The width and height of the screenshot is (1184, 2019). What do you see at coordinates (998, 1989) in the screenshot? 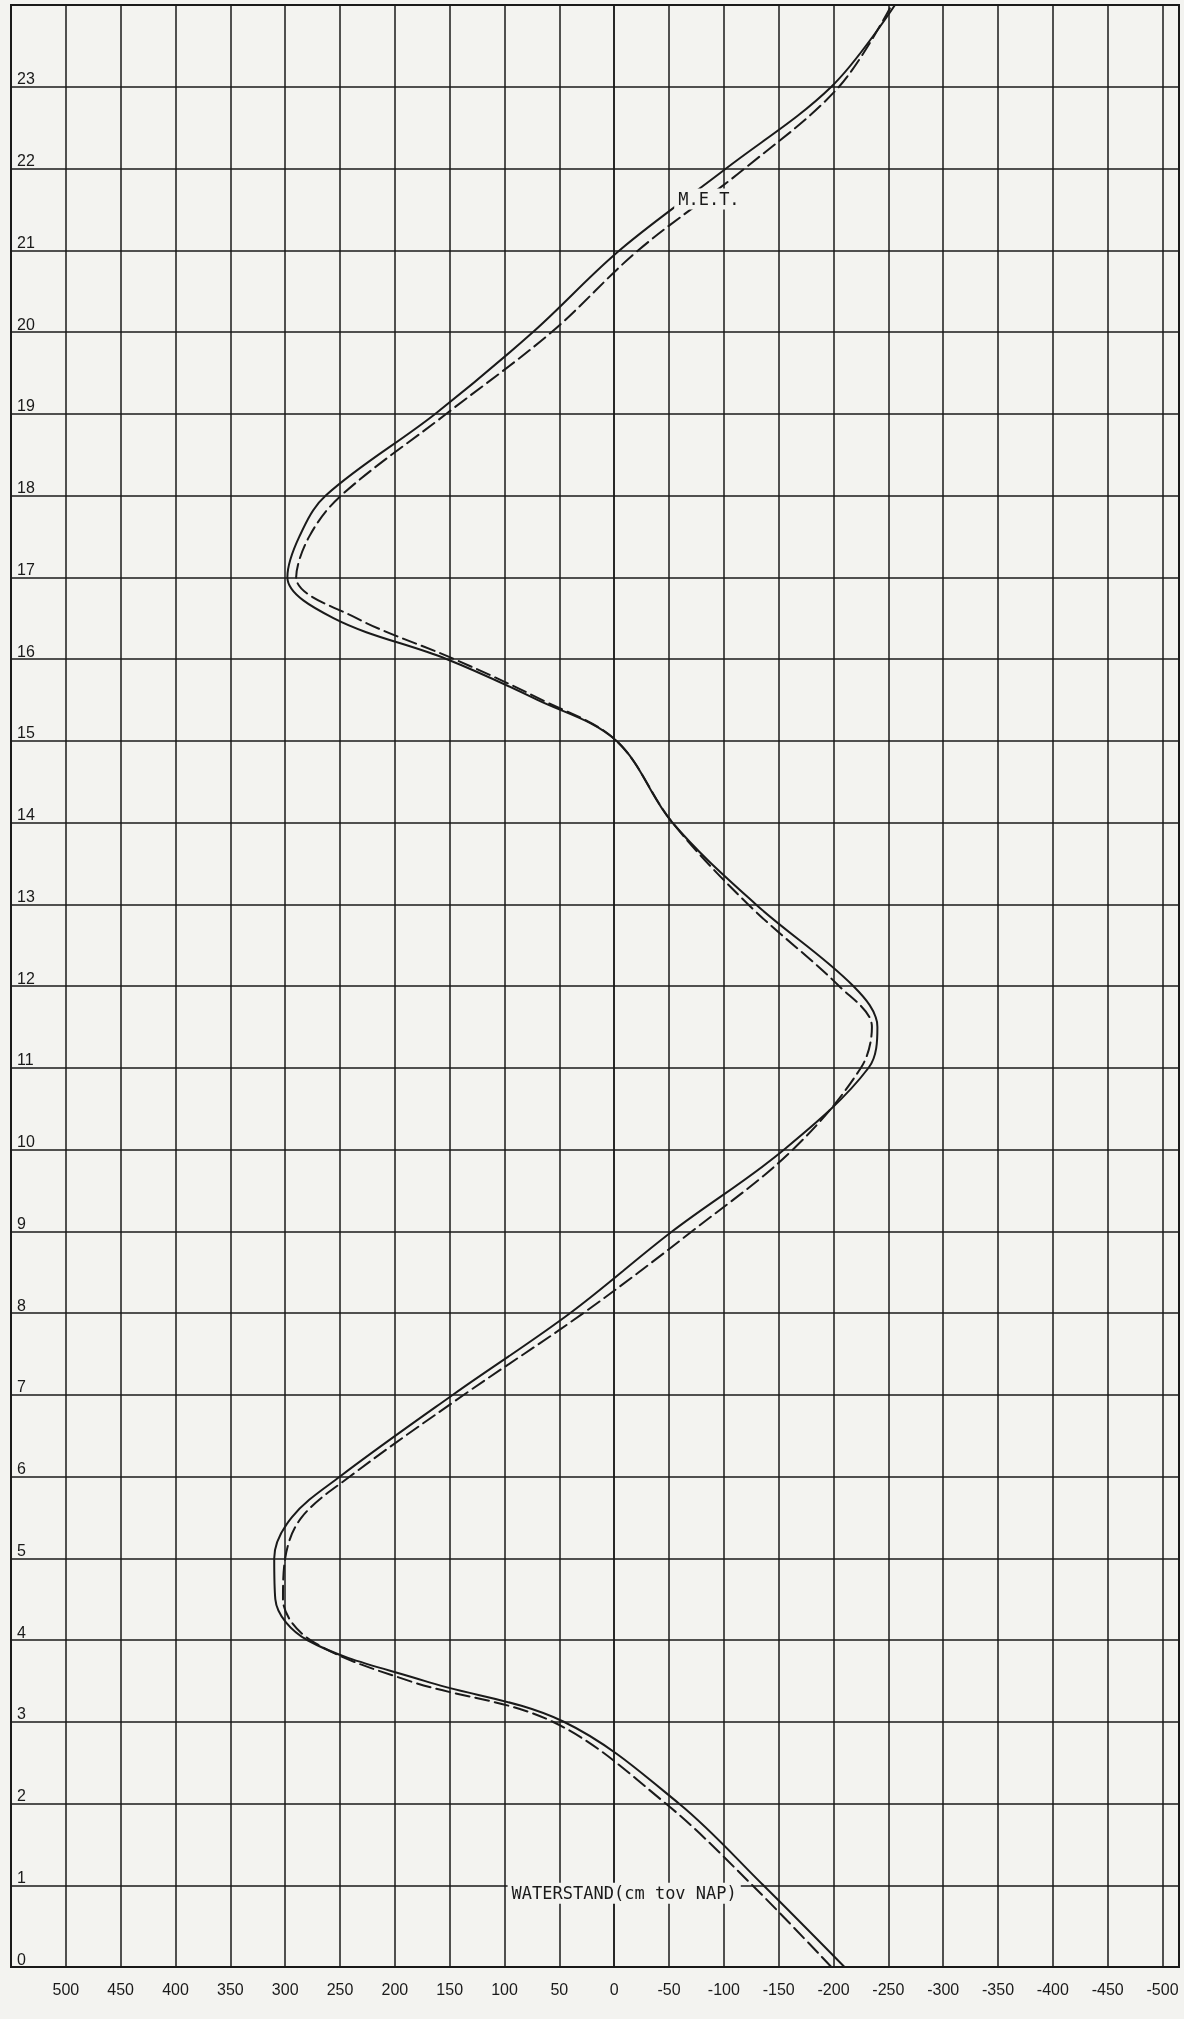
I see `x-tick-label: -350` at bounding box center [998, 1989].